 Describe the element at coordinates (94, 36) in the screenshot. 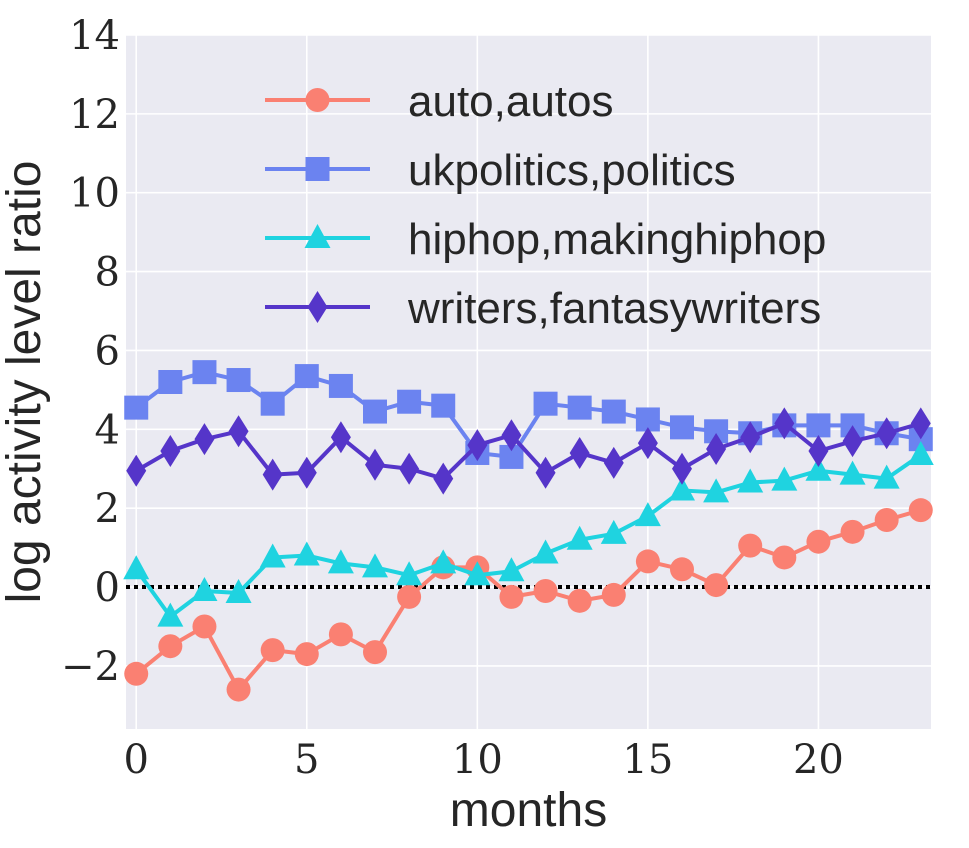

I see `y-tick-label: 14` at that location.